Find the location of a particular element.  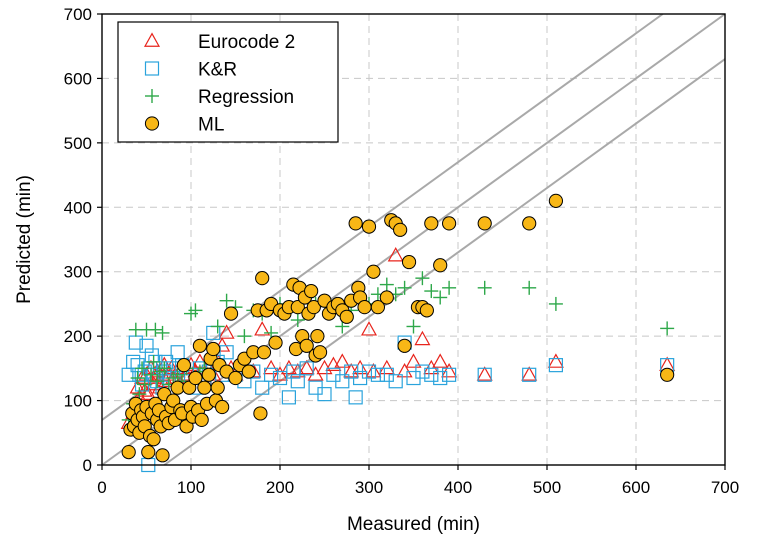

y-tick-label: 300 is located at coordinates (78, 272).